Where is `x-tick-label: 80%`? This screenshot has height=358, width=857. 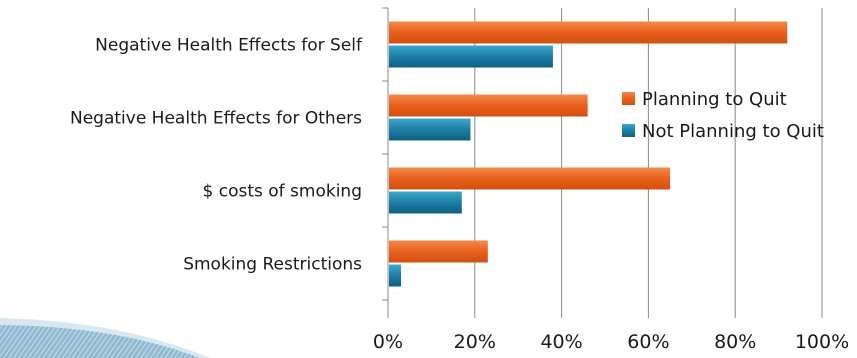
x-tick-label: 80% is located at coordinates (735, 342).